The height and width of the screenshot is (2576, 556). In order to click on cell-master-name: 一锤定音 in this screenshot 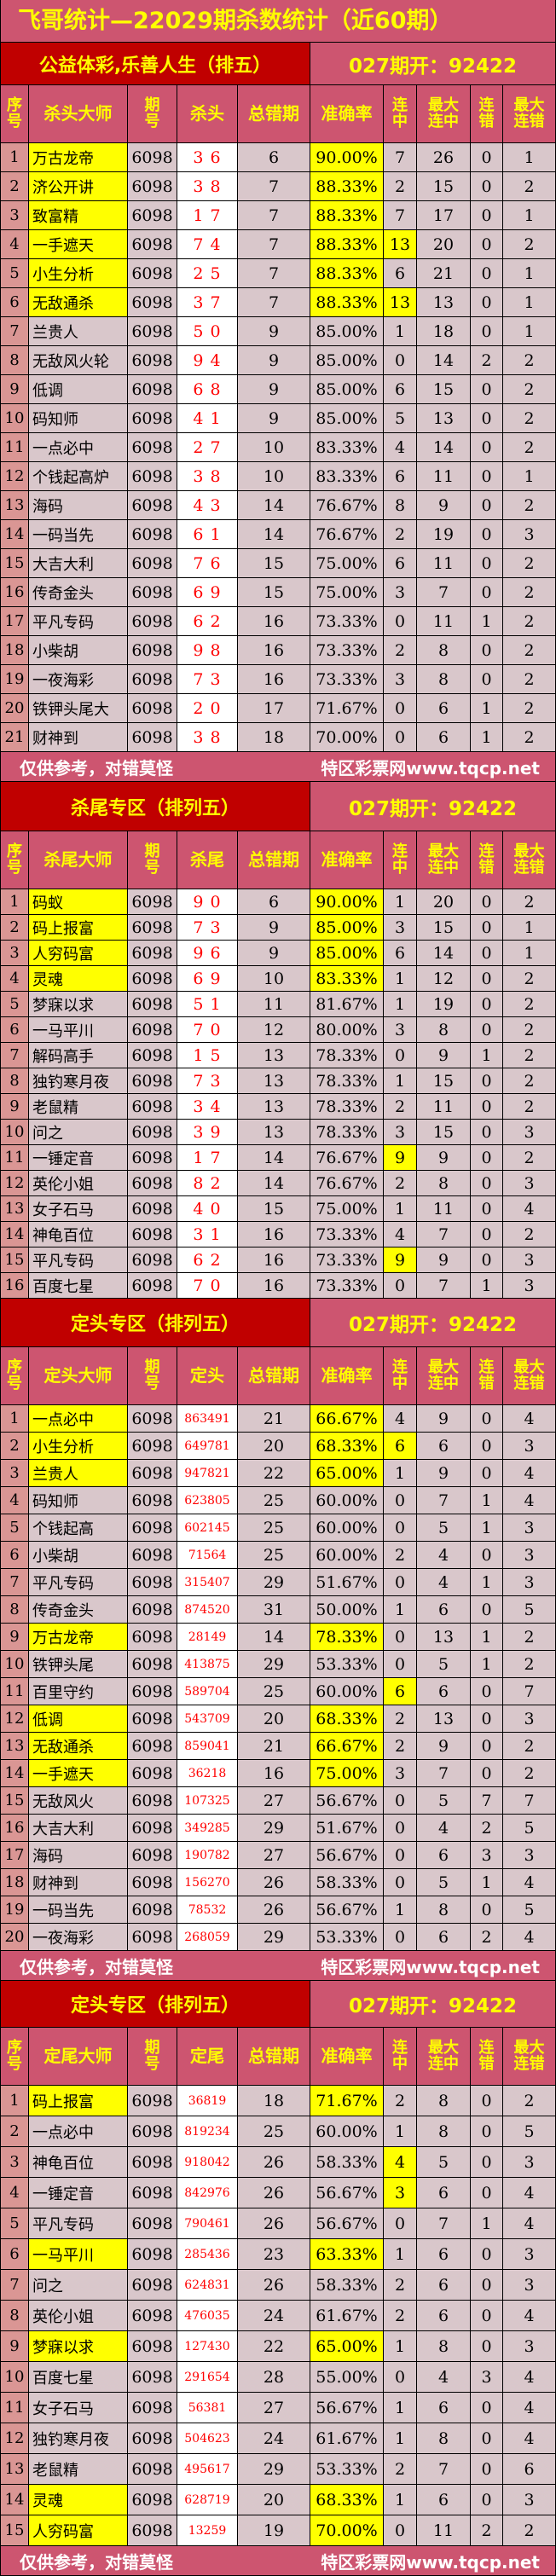, I will do `click(78, 2193)`.